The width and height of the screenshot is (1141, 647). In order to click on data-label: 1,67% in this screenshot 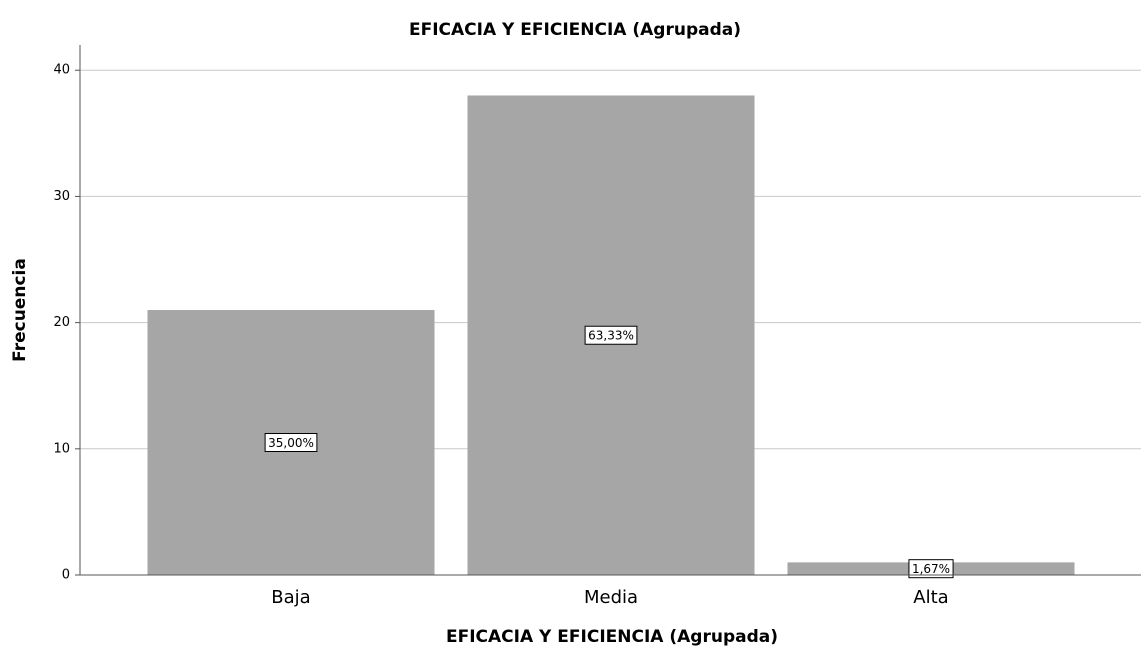, I will do `click(931, 569)`.